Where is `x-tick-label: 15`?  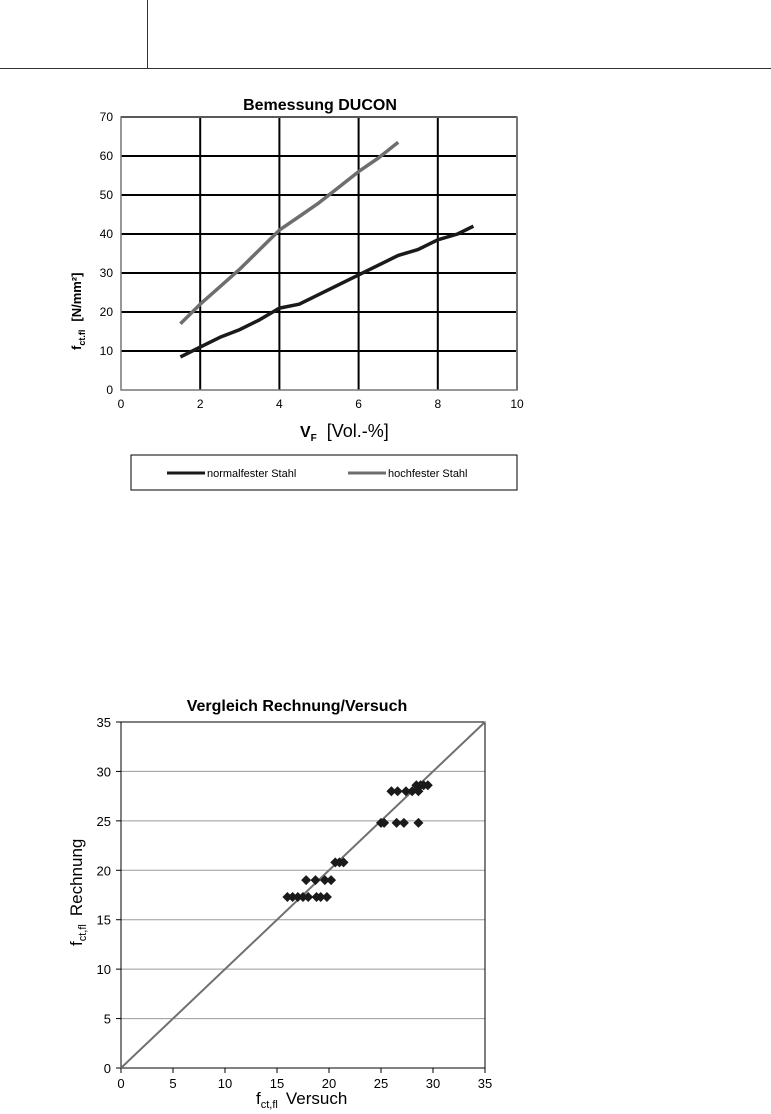 x-tick-label: 15 is located at coordinates (277, 1083).